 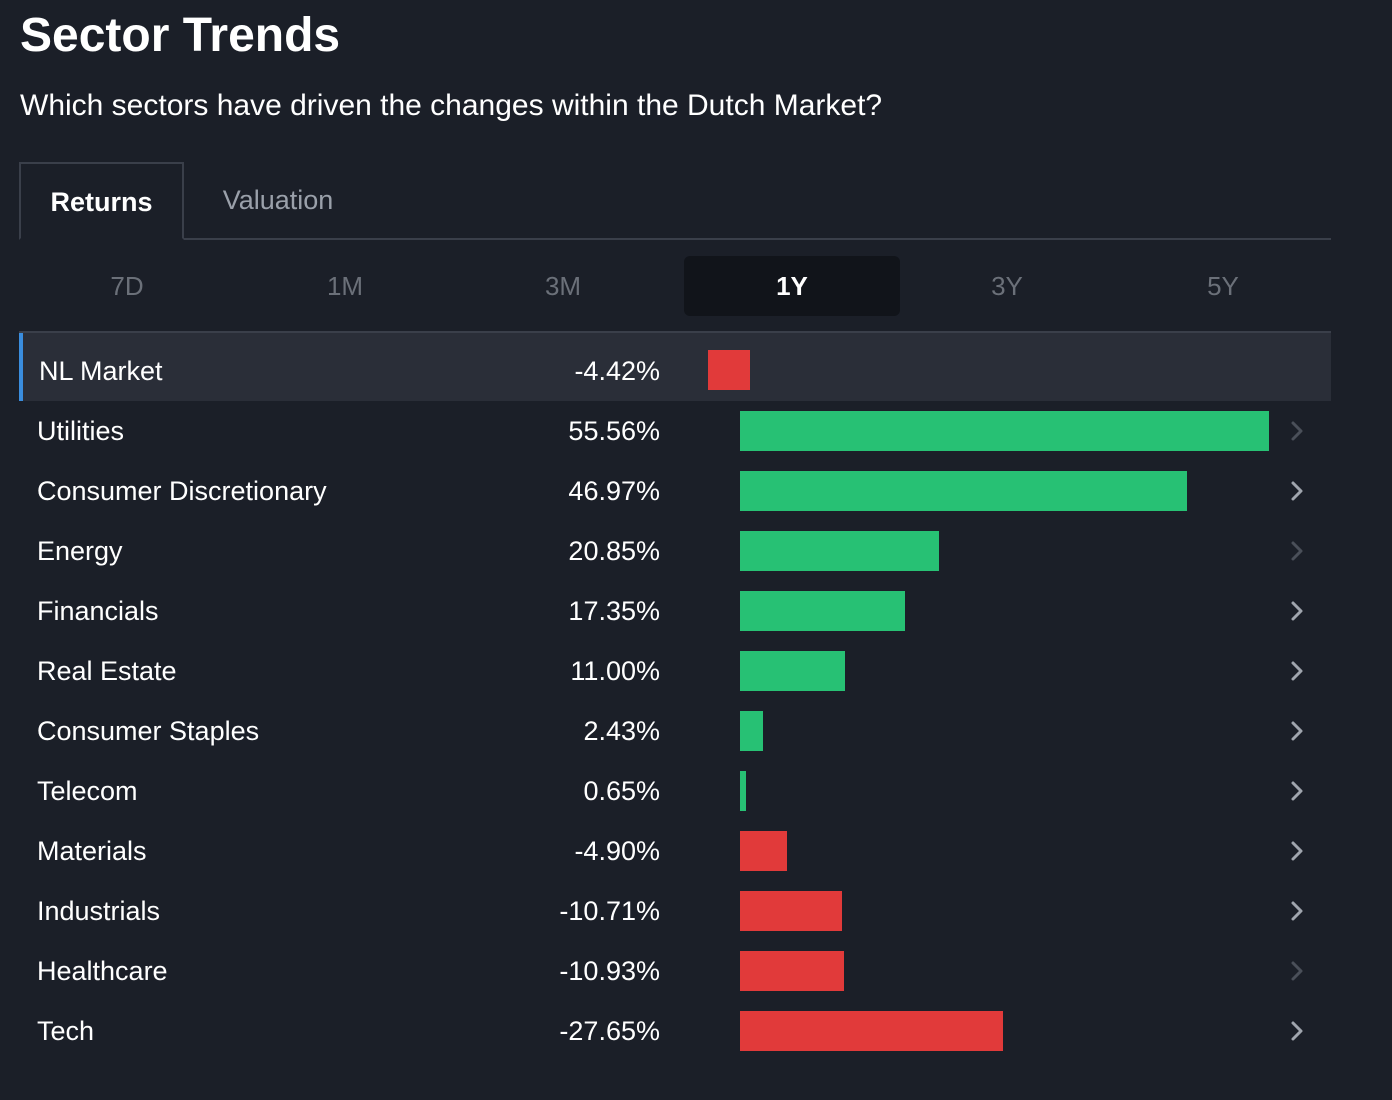 What do you see at coordinates (92, 851) in the screenshot?
I see `sector-name: Materials` at bounding box center [92, 851].